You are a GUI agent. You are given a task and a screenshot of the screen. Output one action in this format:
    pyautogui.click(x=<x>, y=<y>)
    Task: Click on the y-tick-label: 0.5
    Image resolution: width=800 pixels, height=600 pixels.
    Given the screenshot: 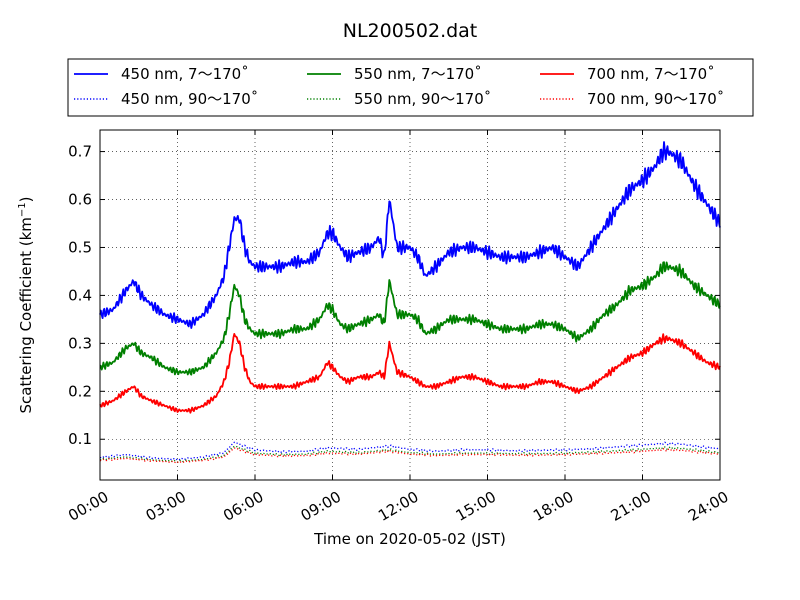 What is the action you would take?
    pyautogui.click(x=80, y=247)
    